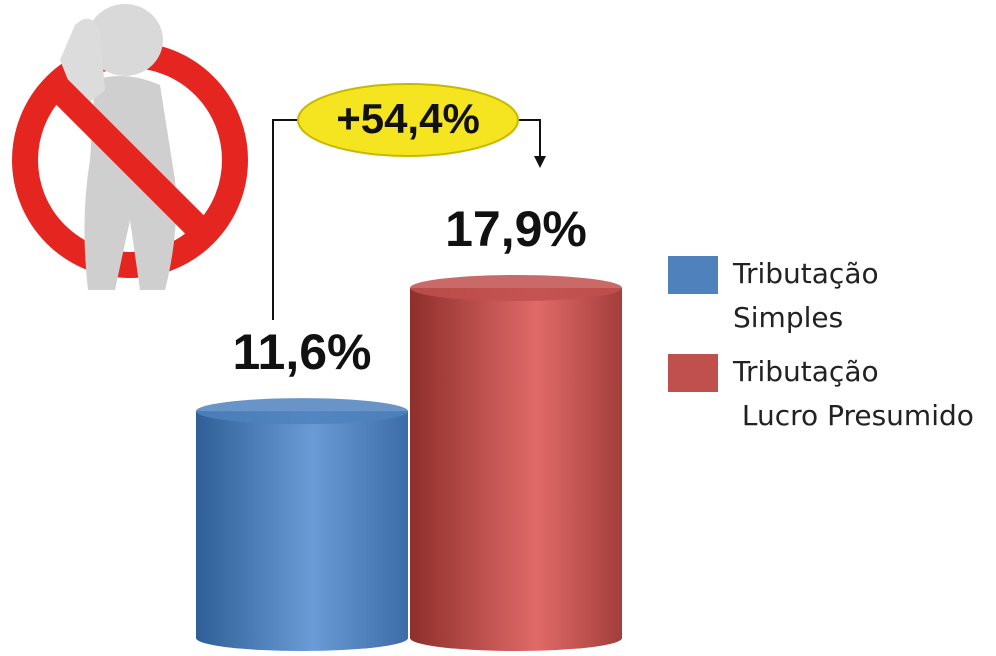  I want to click on annotation: +54,4%, so click(409, 201).